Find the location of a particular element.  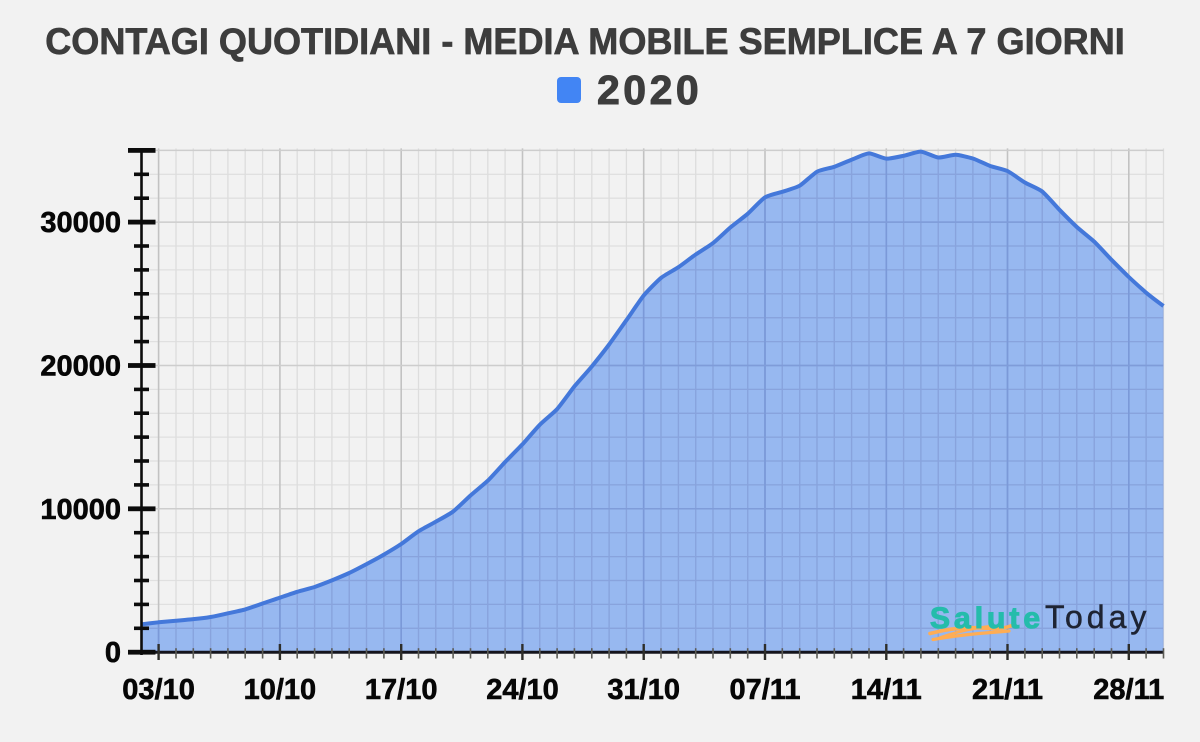

svg-text: 28/11 is located at coordinates (1128, 690).